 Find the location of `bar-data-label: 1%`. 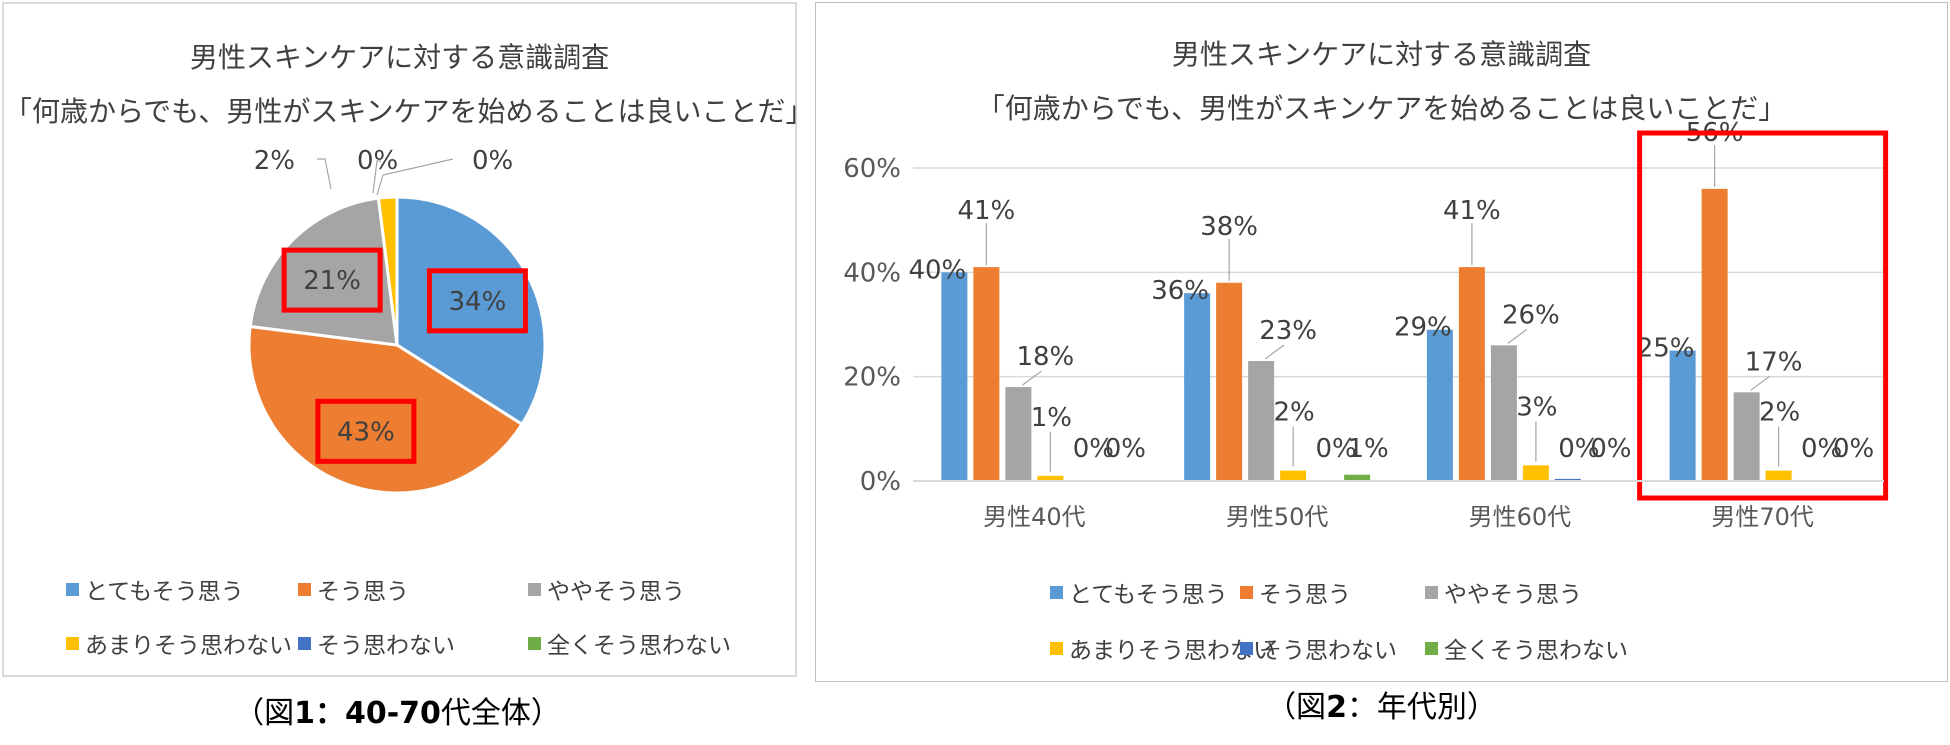

bar-data-label: 1% is located at coordinates (1051, 418).